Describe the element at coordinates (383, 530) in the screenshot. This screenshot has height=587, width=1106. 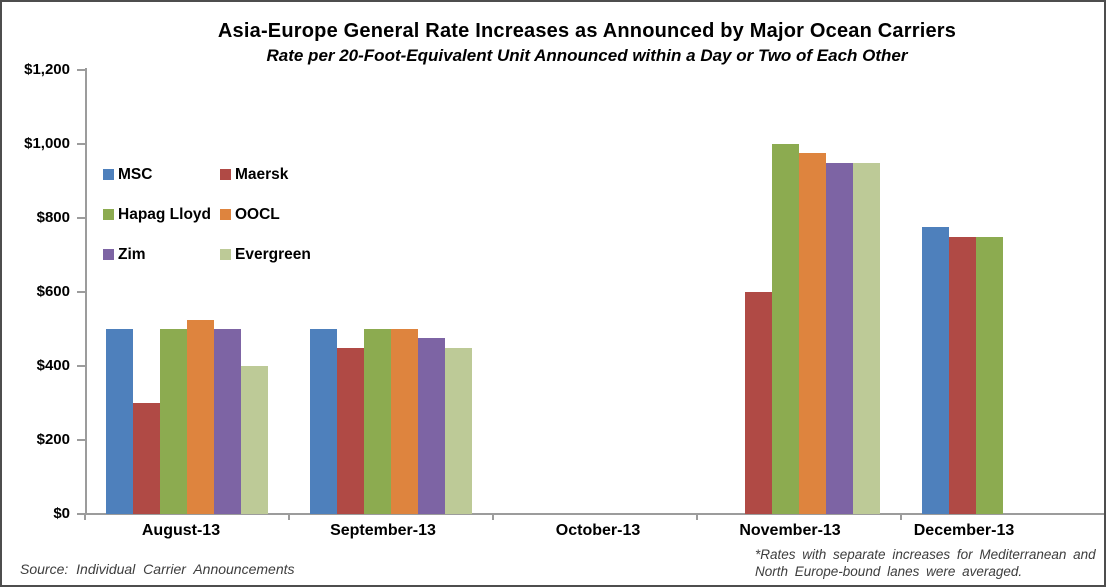
I see `category-label: September-13` at that location.